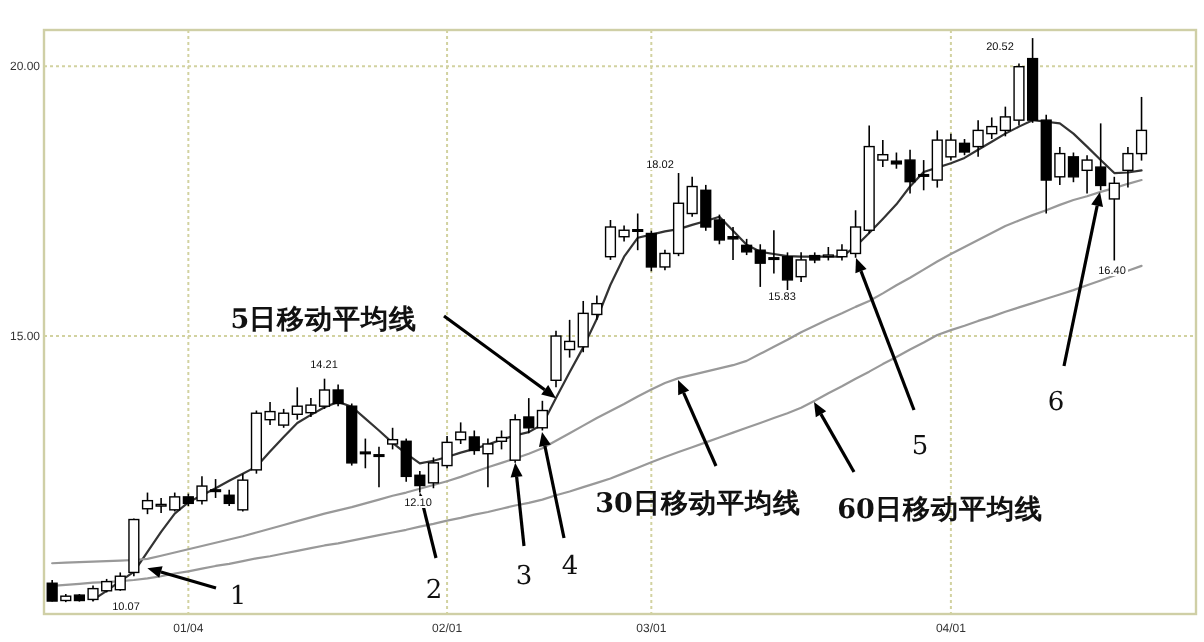  Describe the element at coordinates (434, 591) in the screenshot. I see `annotation: 2` at that location.